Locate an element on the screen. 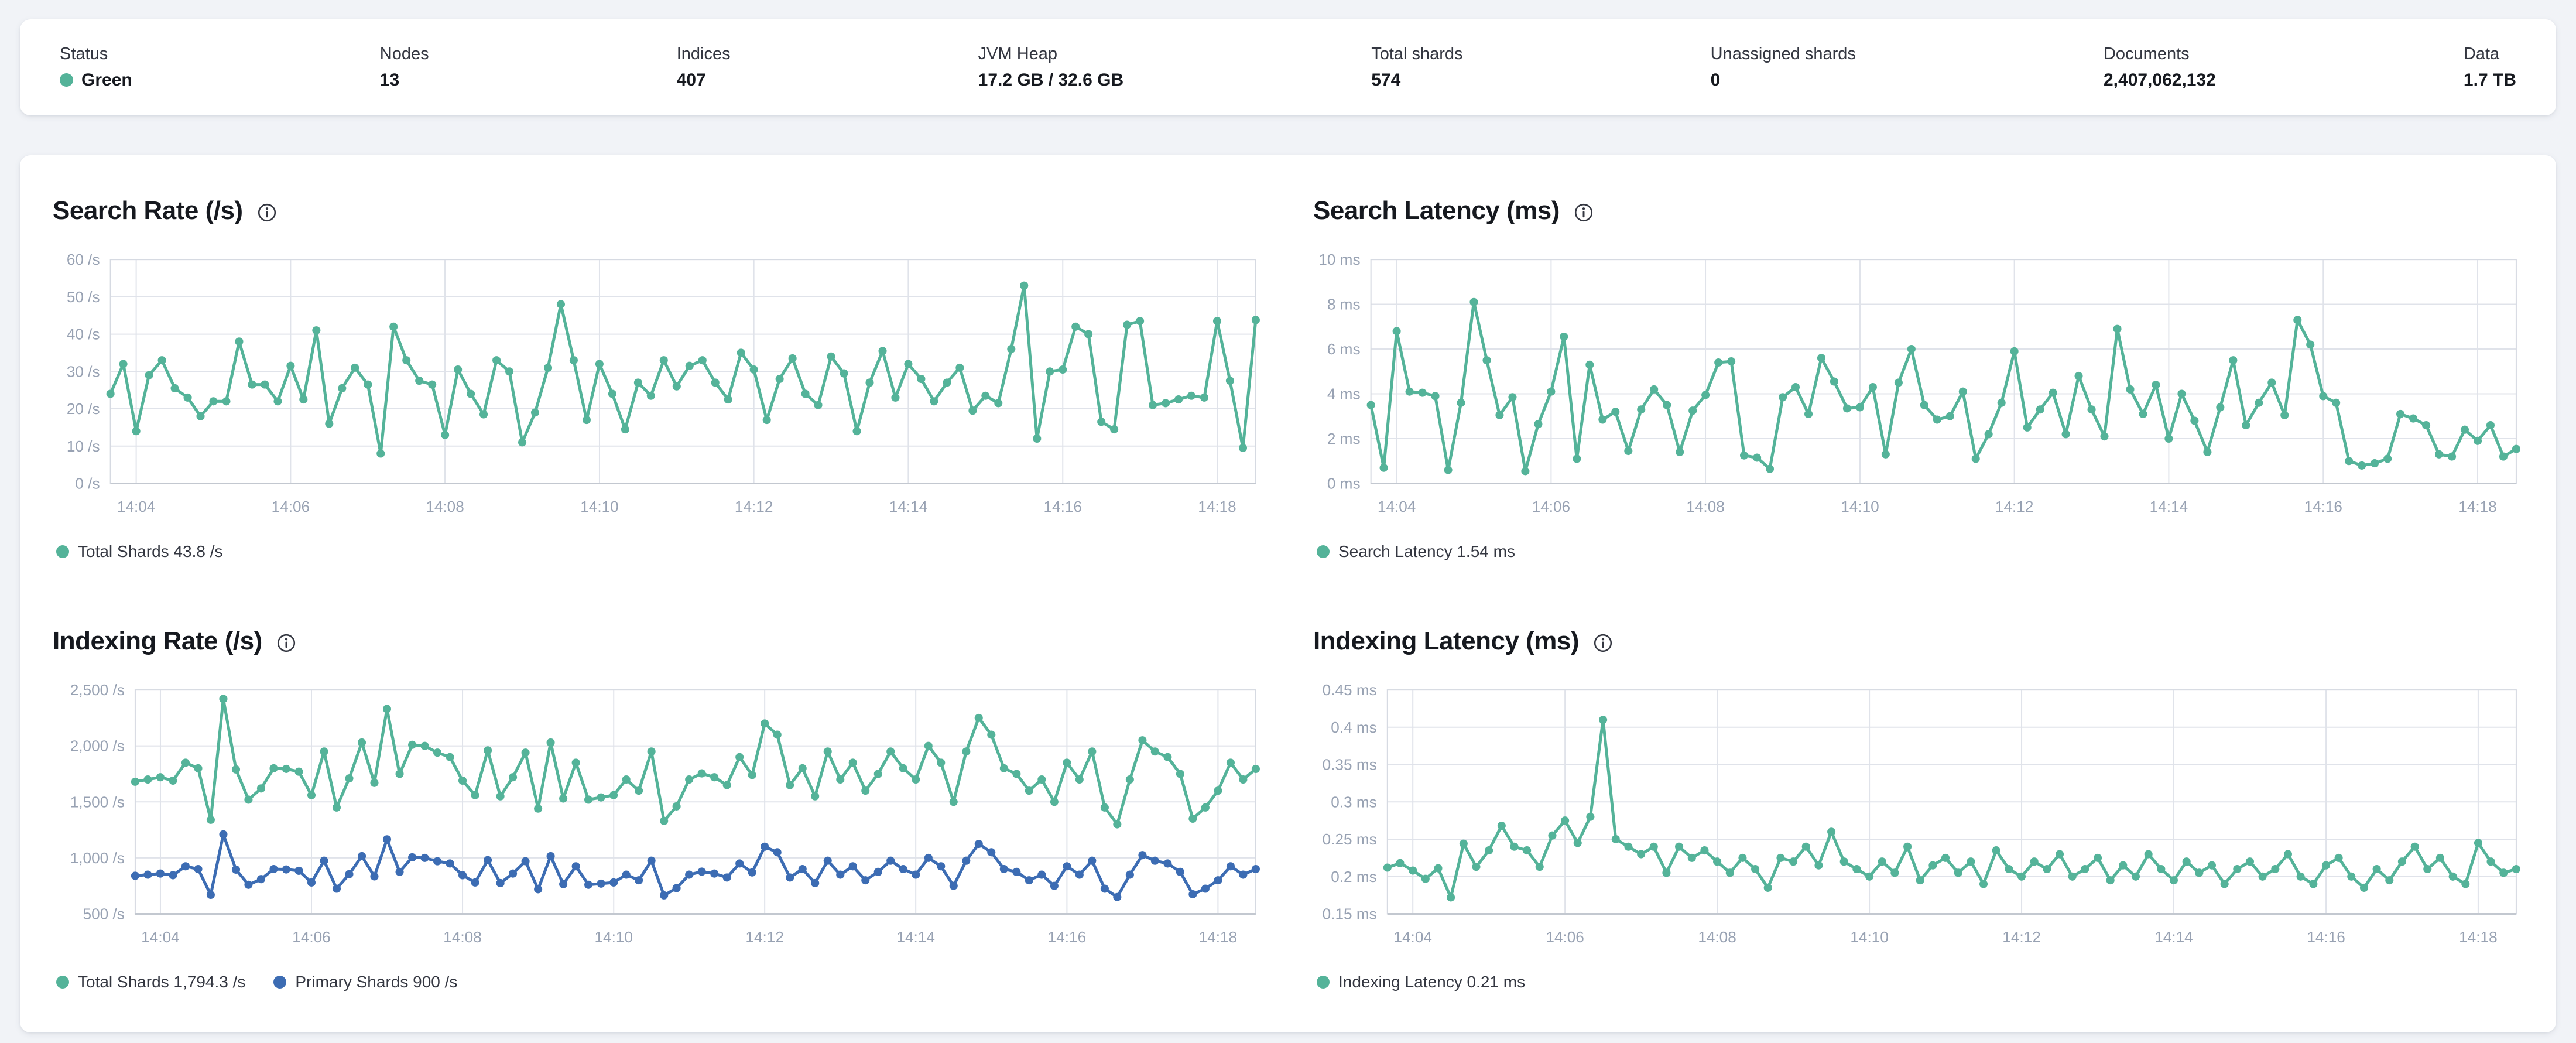 Image resolution: width=2576 pixels, height=1043 pixels. stat-label: Unassigned shards is located at coordinates (1783, 53).